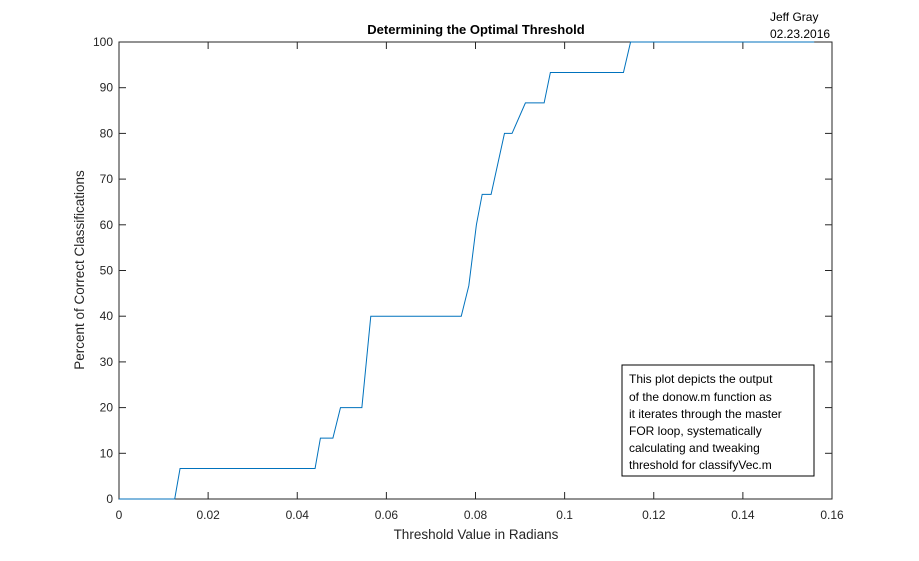  I want to click on annotation-border, so click(718, 420).